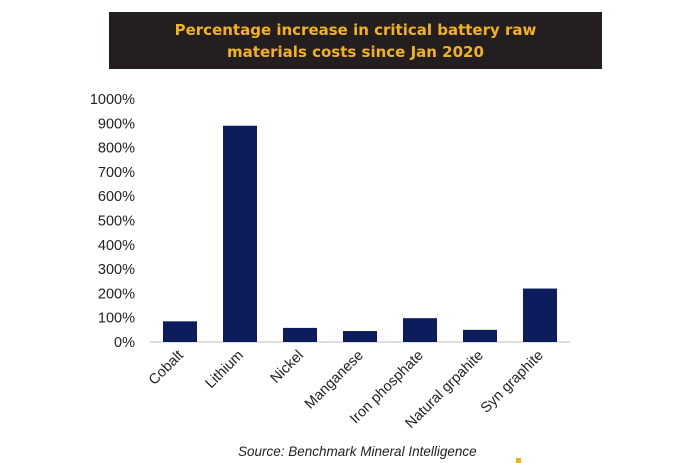  I want to click on x-tick-label: Syn graphite, so click(512, 382).